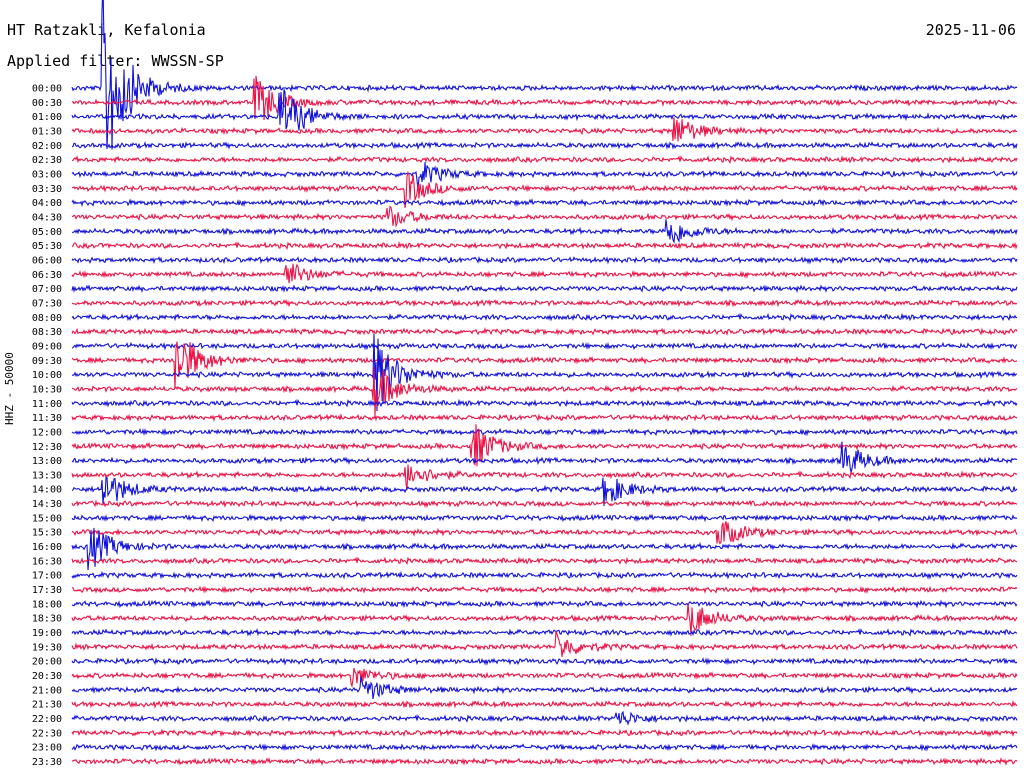 This screenshot has width=1024, height=780. Describe the element at coordinates (47, 748) in the screenshot. I see `row-time-label: 23:00` at that location.